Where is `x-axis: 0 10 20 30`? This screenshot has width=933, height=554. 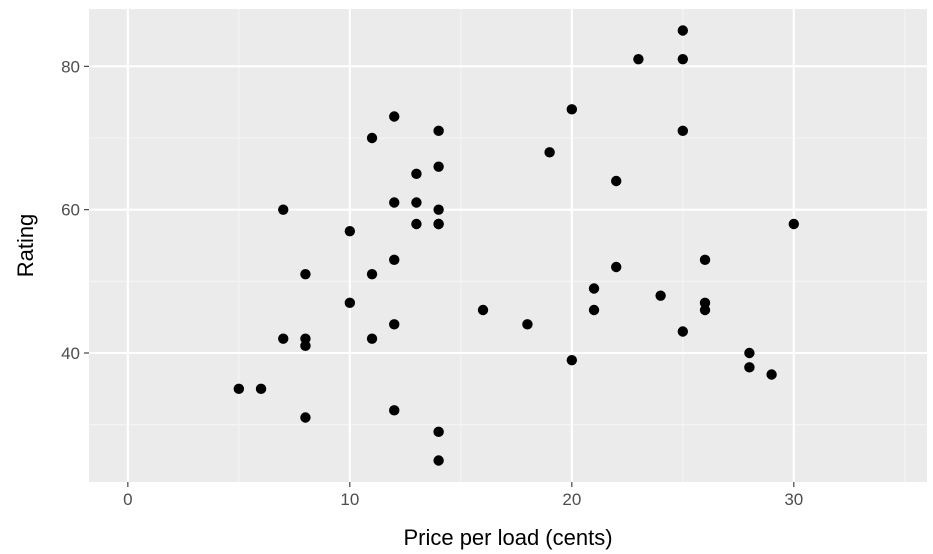 x-axis: 0 10 20 30 is located at coordinates (463, 495).